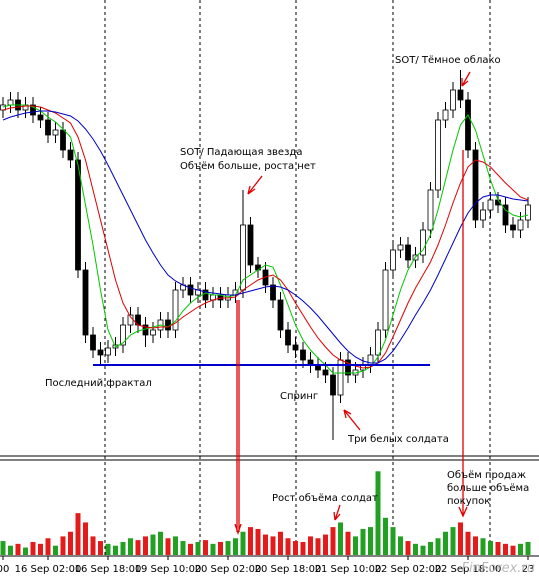 The image size is (539, 582). What do you see at coordinates (408, 569) in the screenshot?
I see `x-tick-label: 22 Sep 02:00` at bounding box center [408, 569].